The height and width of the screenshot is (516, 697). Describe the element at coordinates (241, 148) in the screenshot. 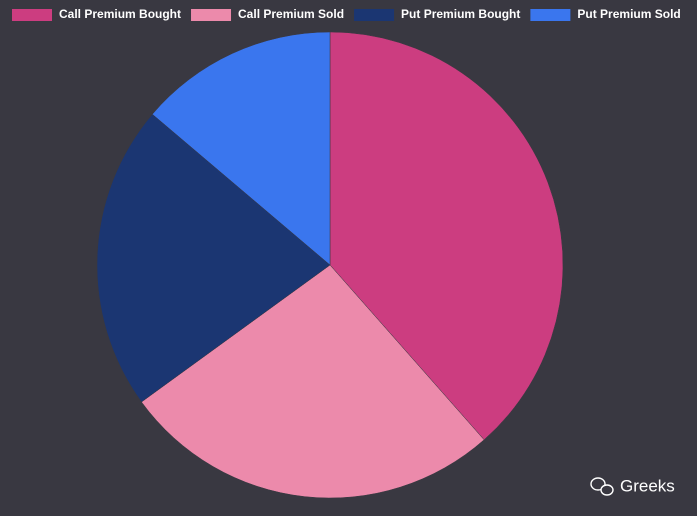

I see `pie-slice` at that location.